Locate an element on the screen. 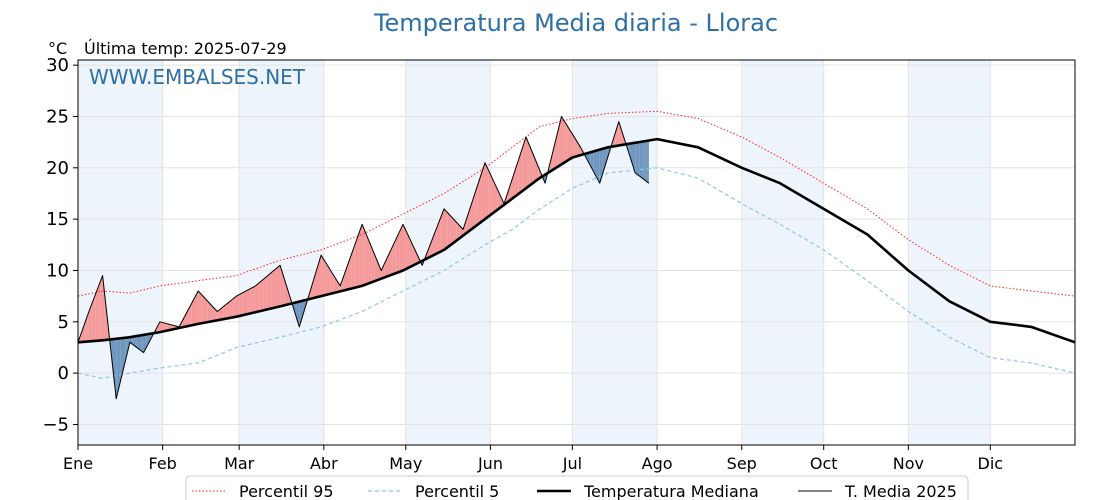 The width and height of the screenshot is (1120, 500). x-tick-label: Oct is located at coordinates (824, 463).